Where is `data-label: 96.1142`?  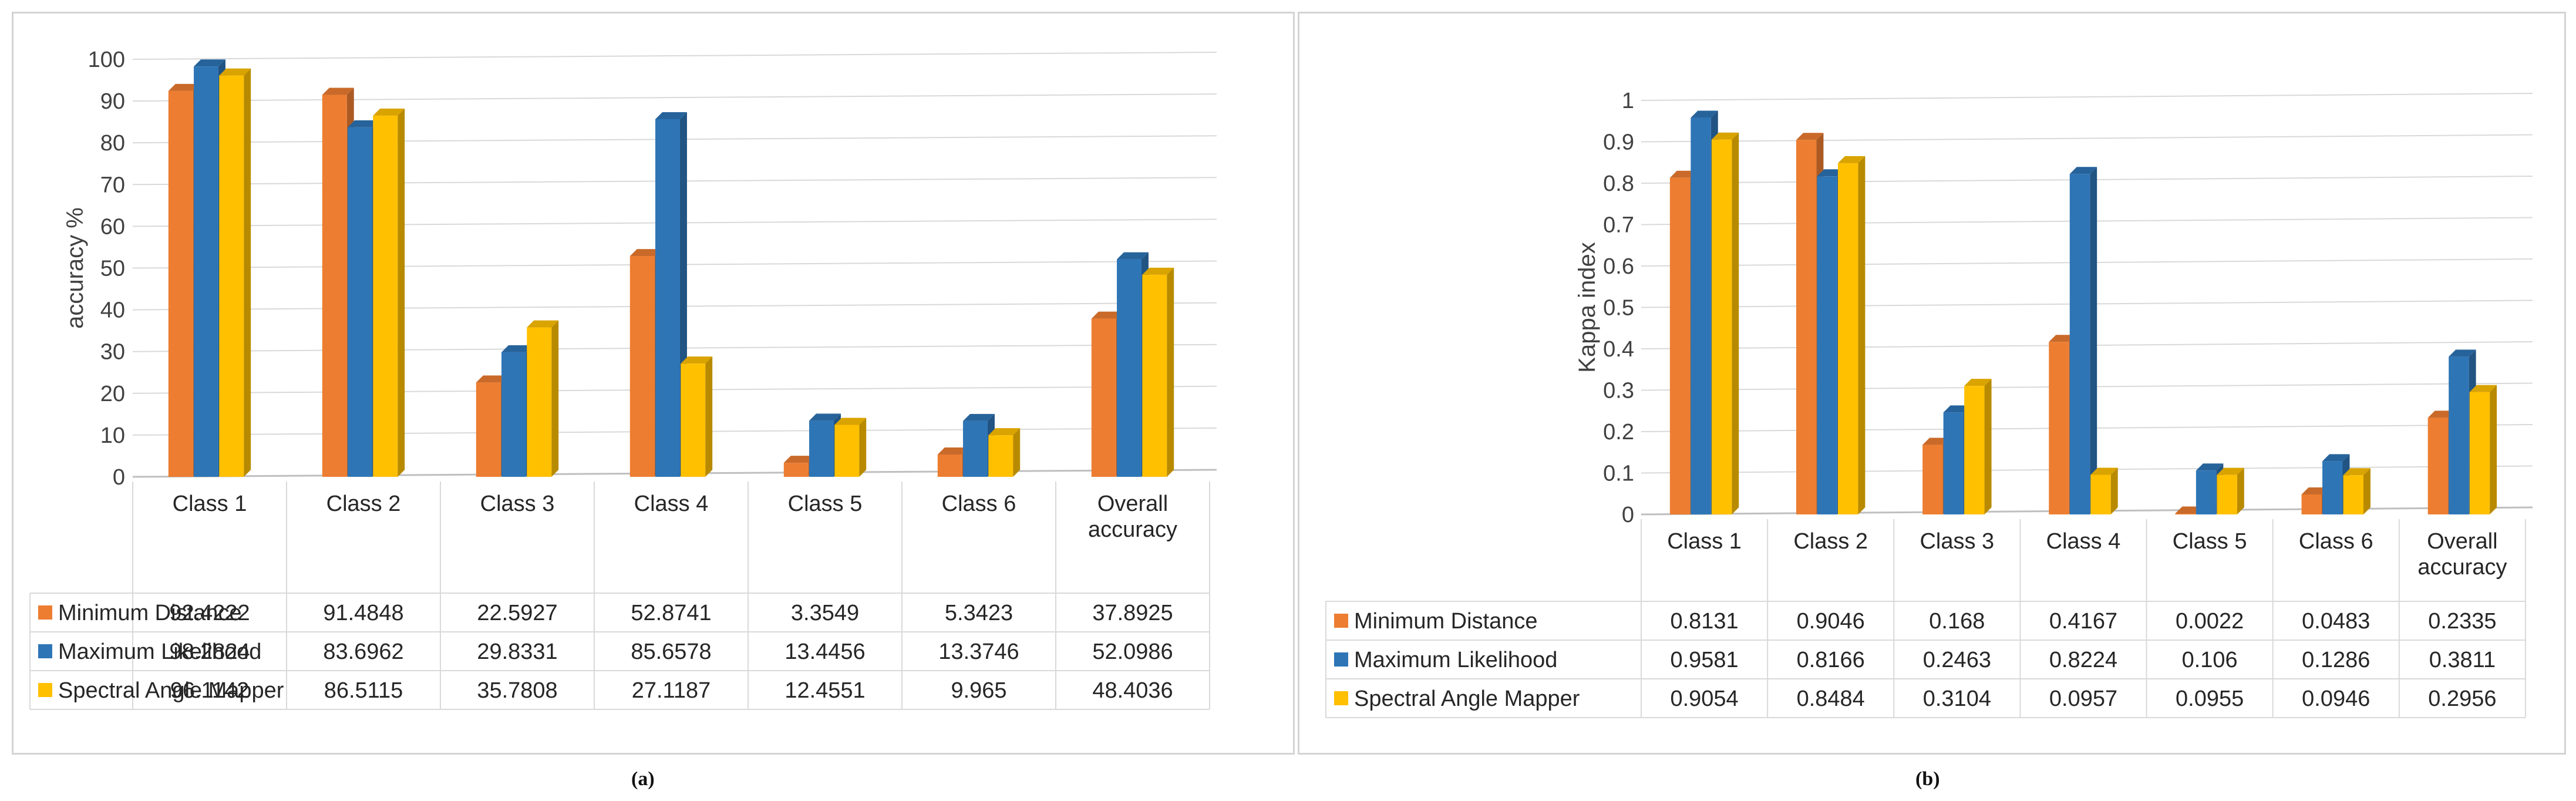 data-label: 96.1142 is located at coordinates (210, 690).